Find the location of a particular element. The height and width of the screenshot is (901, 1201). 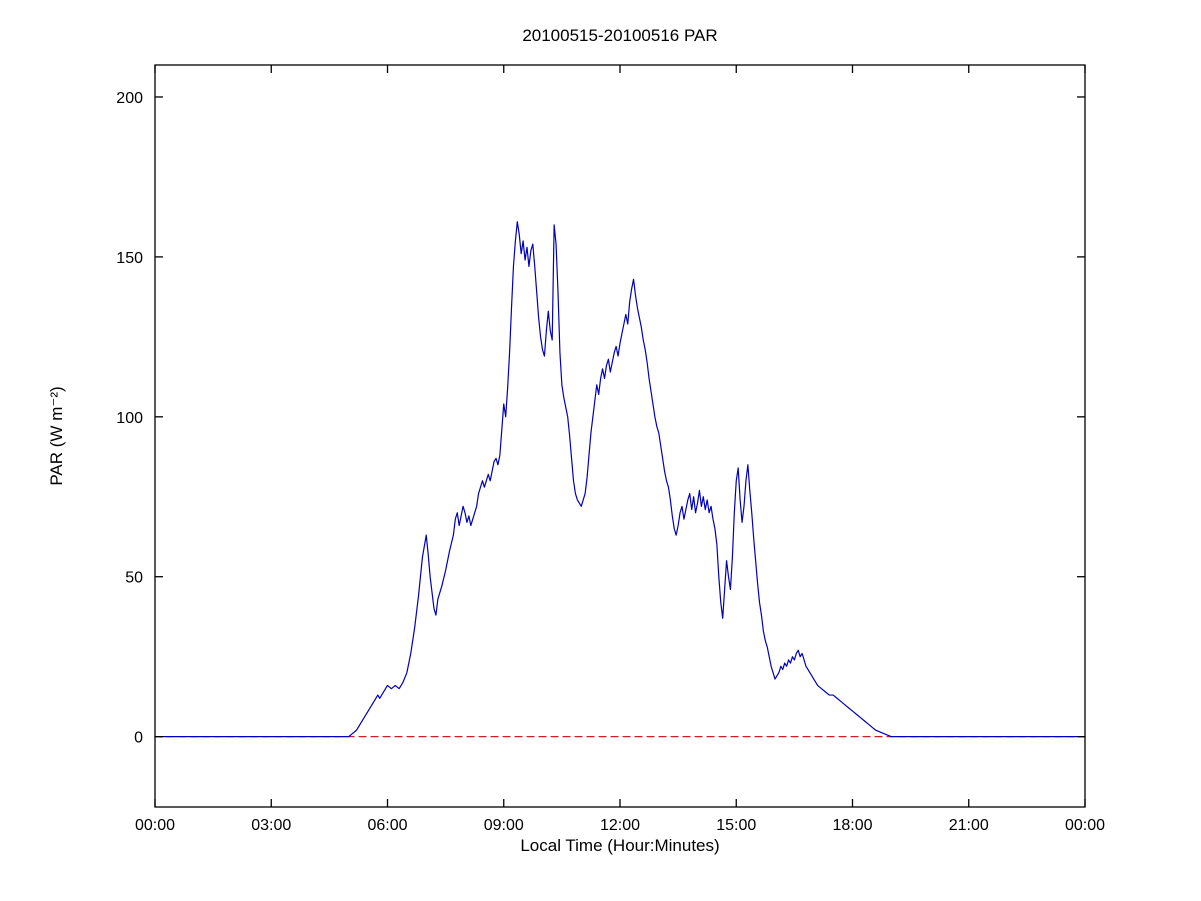

x-tick-label: 06:00 is located at coordinates (387, 825).